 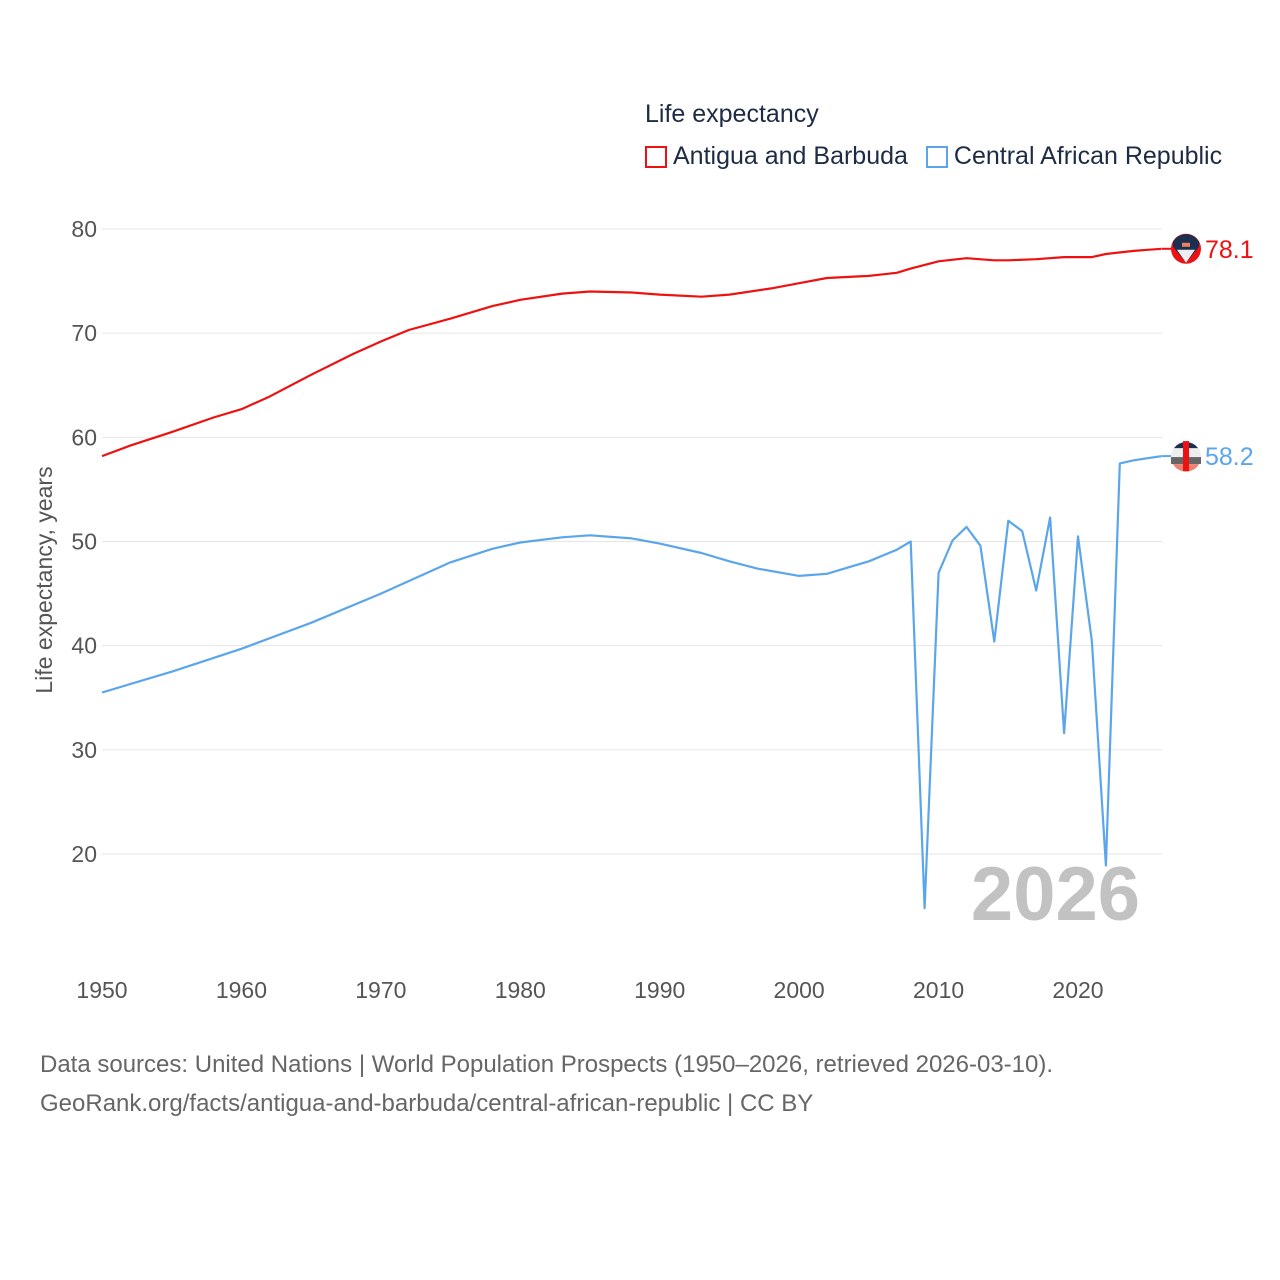 I want to click on x-tick-label: 1980, so click(x=520, y=990).